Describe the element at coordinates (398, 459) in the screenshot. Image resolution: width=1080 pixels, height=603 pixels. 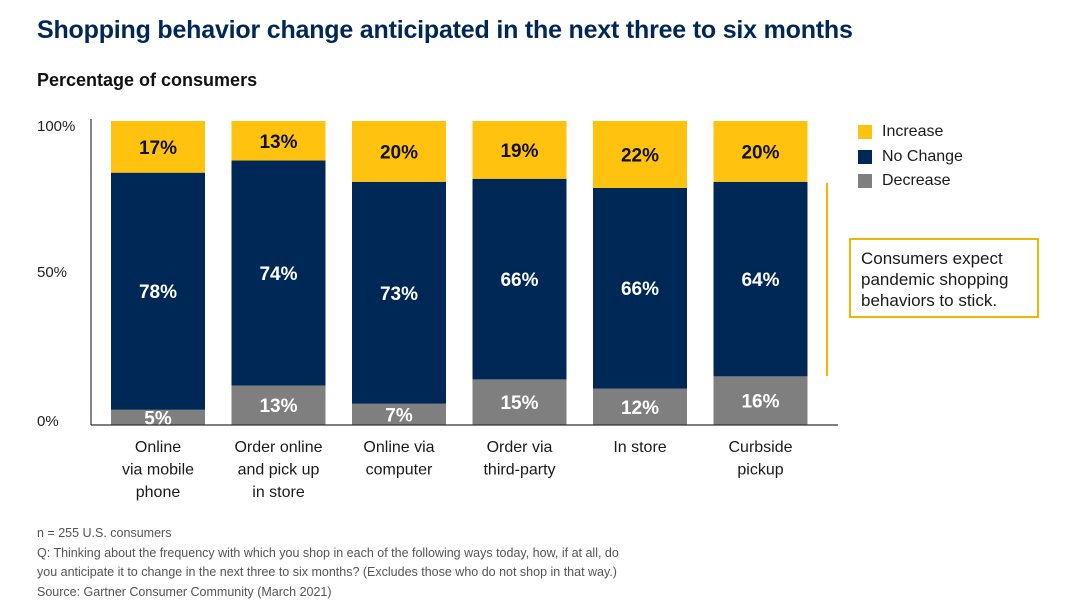
I see `x-category-label: Online via computer` at that location.